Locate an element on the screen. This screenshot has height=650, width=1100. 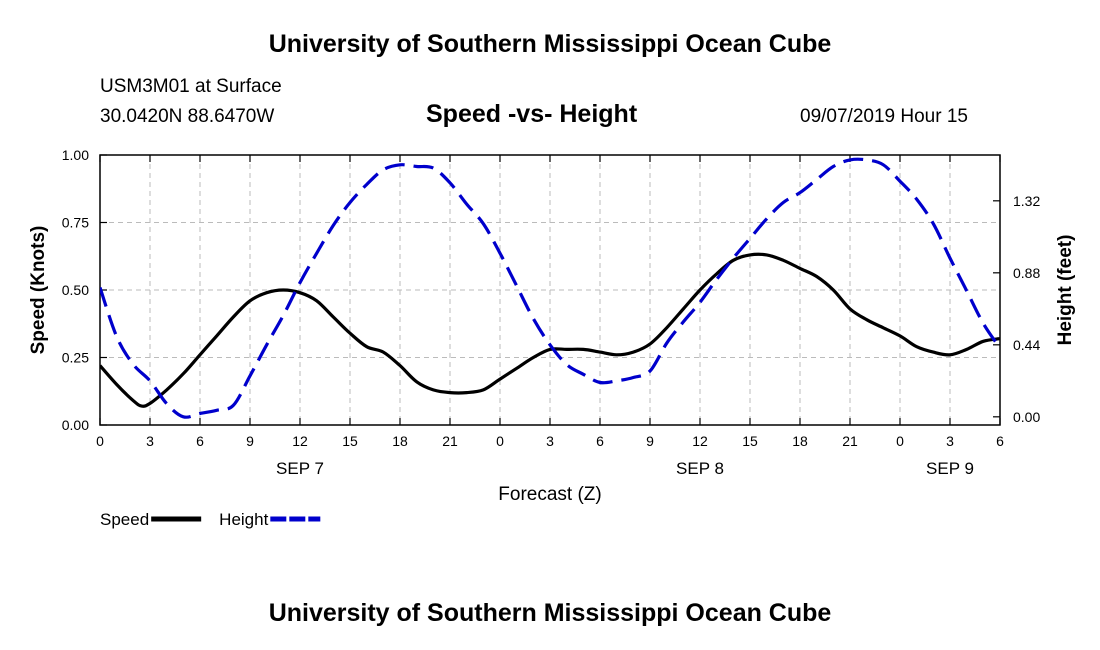
day-label: SEP 8 is located at coordinates (700, 468).